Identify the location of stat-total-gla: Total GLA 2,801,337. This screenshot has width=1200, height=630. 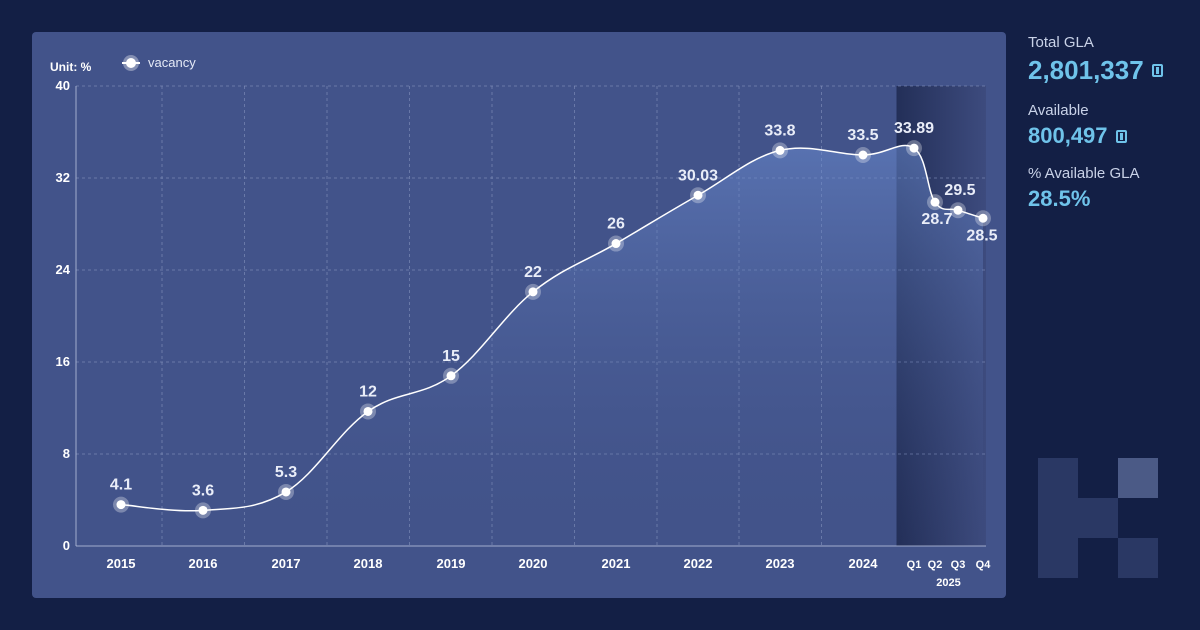
(1108, 60).